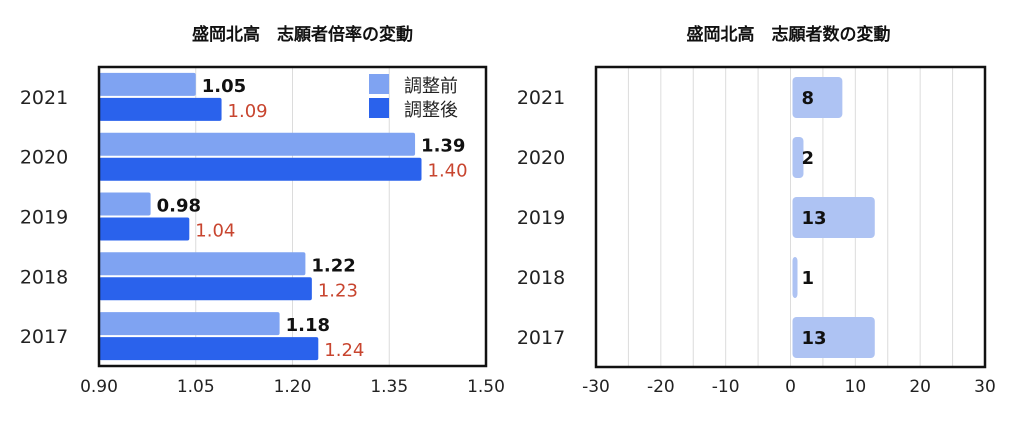  I want to click on data-label: 1.22, so click(333, 265).